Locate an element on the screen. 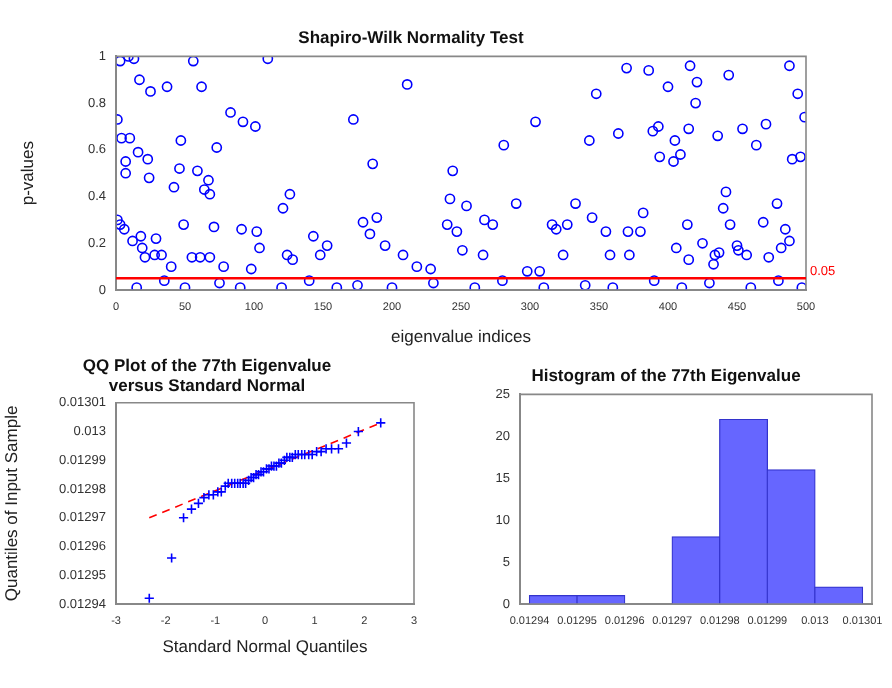 The image size is (892, 688). y-axis-title: p-values is located at coordinates (26, 173).